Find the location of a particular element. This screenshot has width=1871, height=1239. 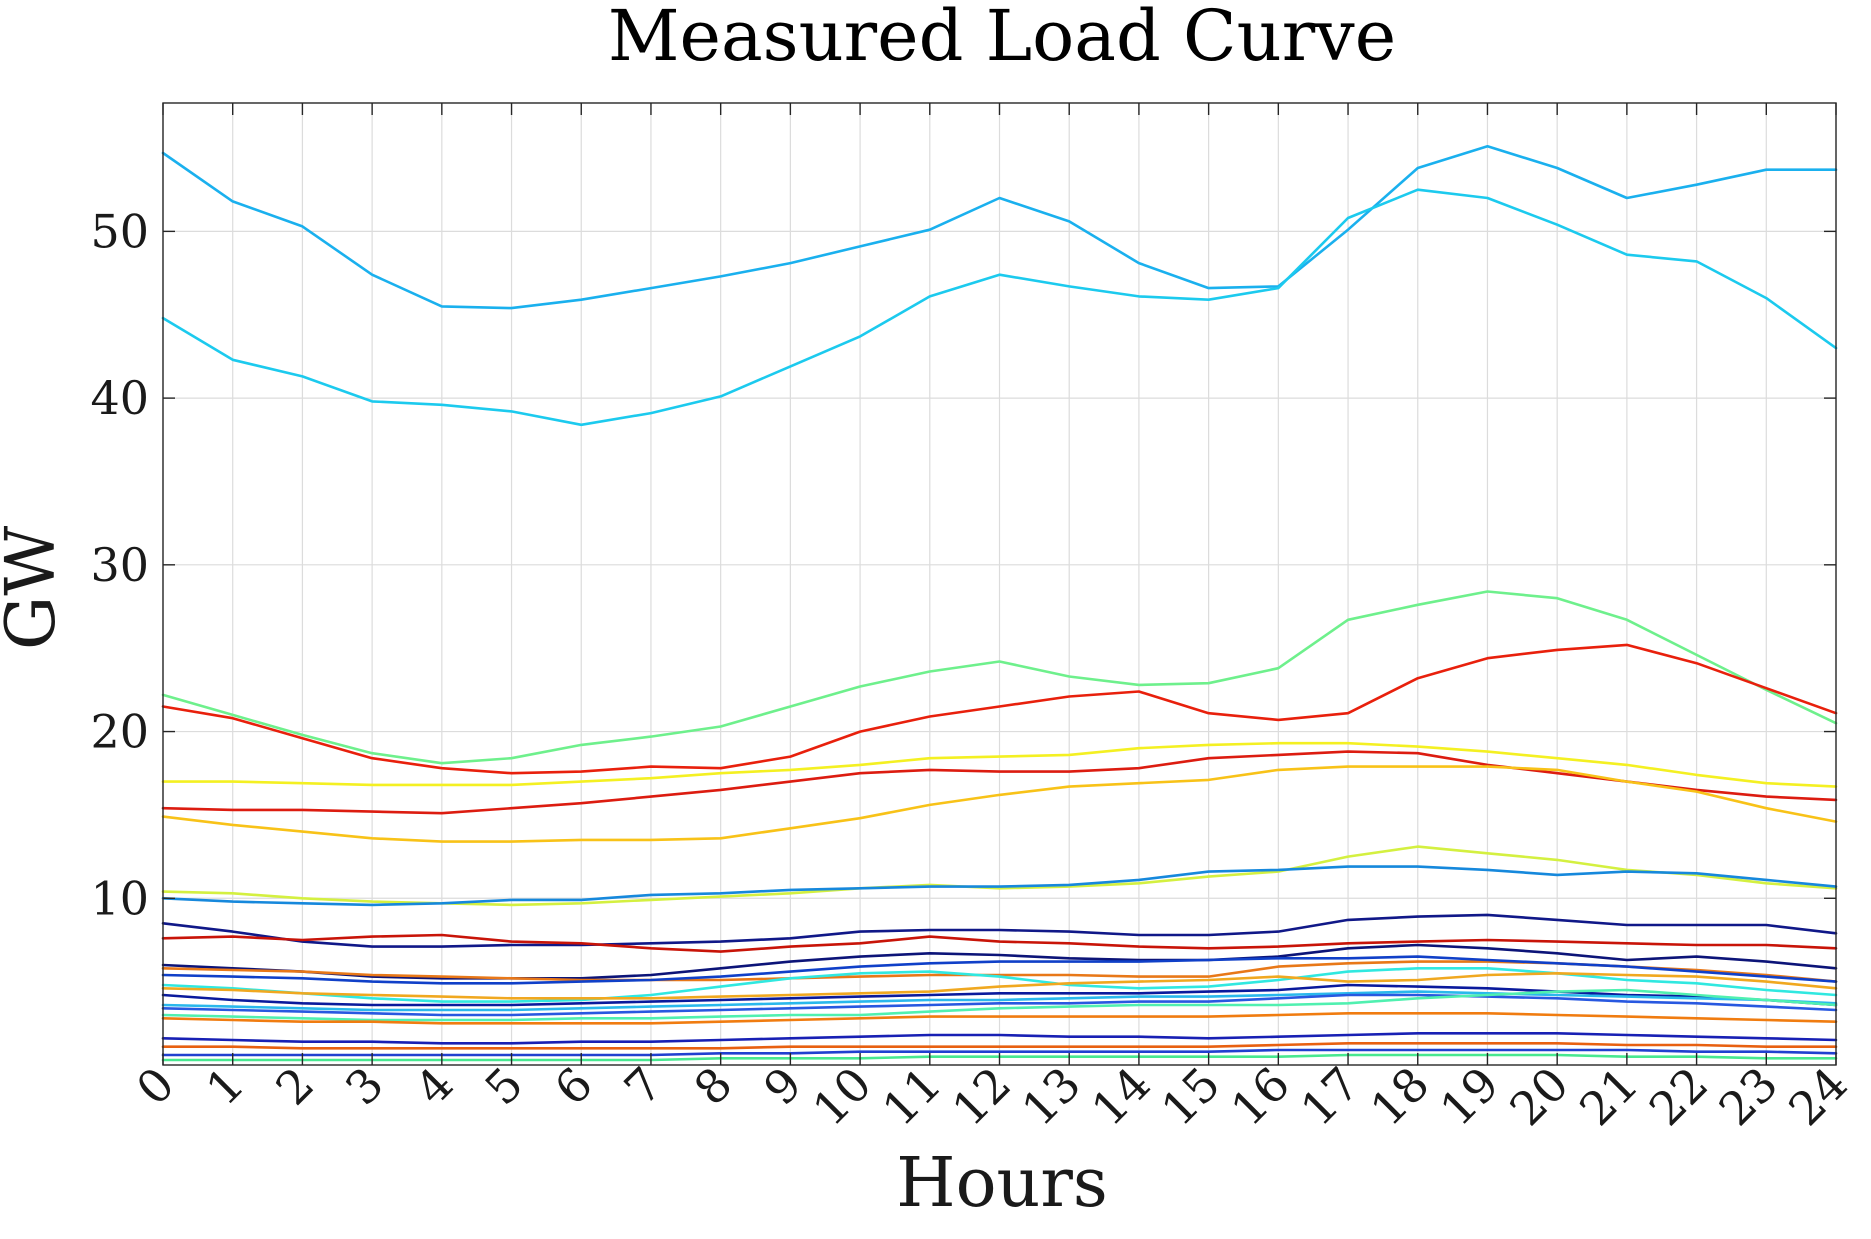

x-axis-label: Hours is located at coordinates (1001, 1183).